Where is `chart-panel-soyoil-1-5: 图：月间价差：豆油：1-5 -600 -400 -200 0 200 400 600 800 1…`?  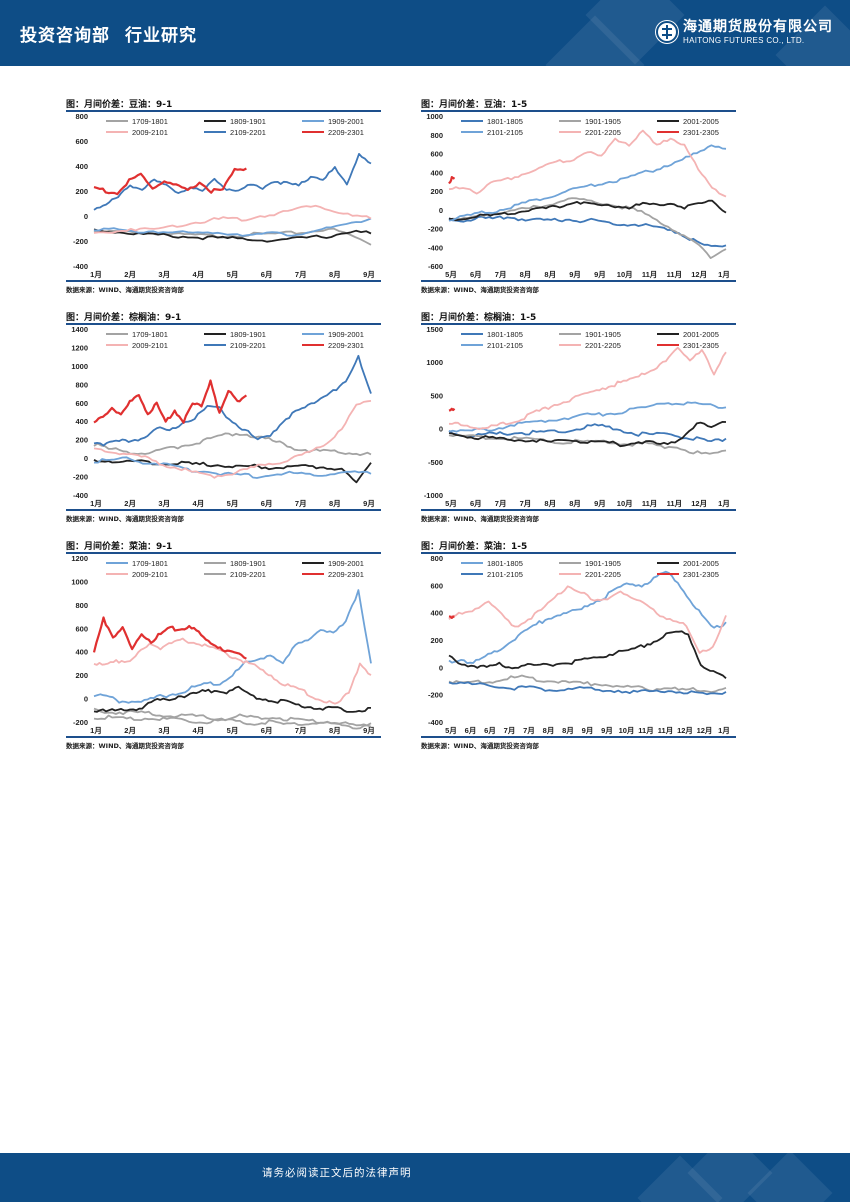 chart-panel-soyoil-1-5: 图：月间价差：豆油：1-5 -600 -400 -200 0 200 400 600 800 1… is located at coordinates (578, 197).